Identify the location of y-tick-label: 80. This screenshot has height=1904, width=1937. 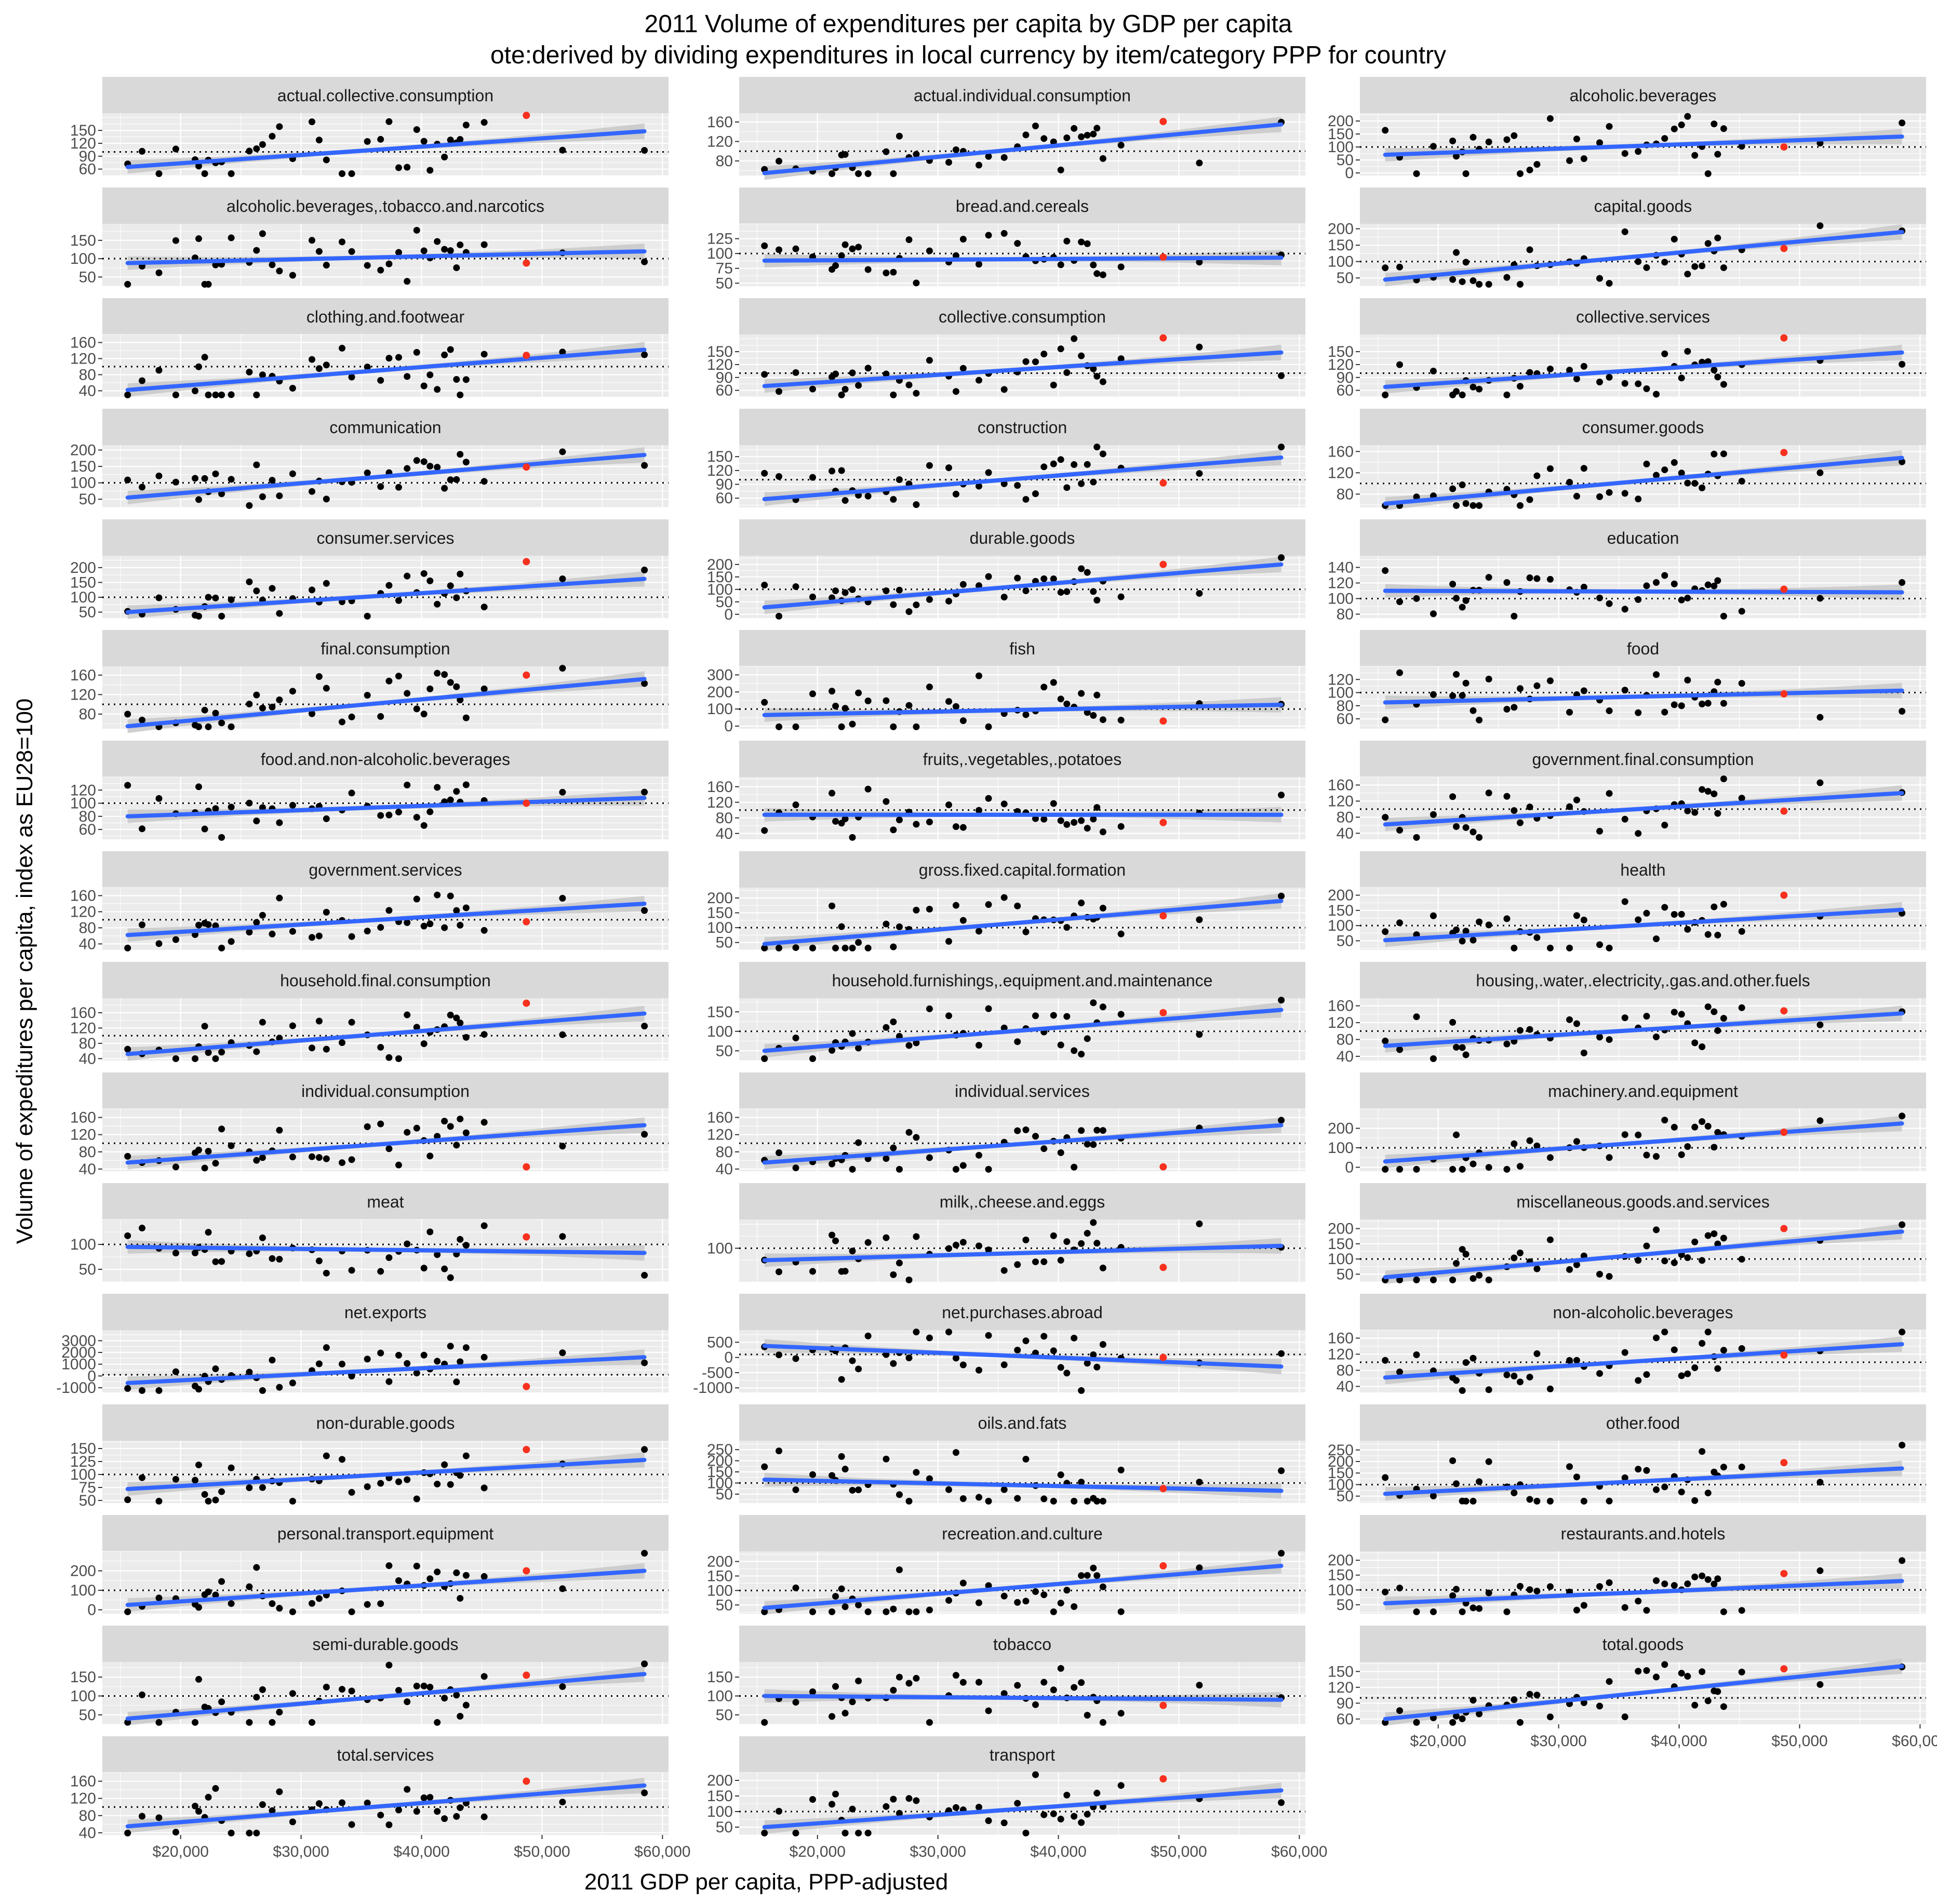
(87, 1043).